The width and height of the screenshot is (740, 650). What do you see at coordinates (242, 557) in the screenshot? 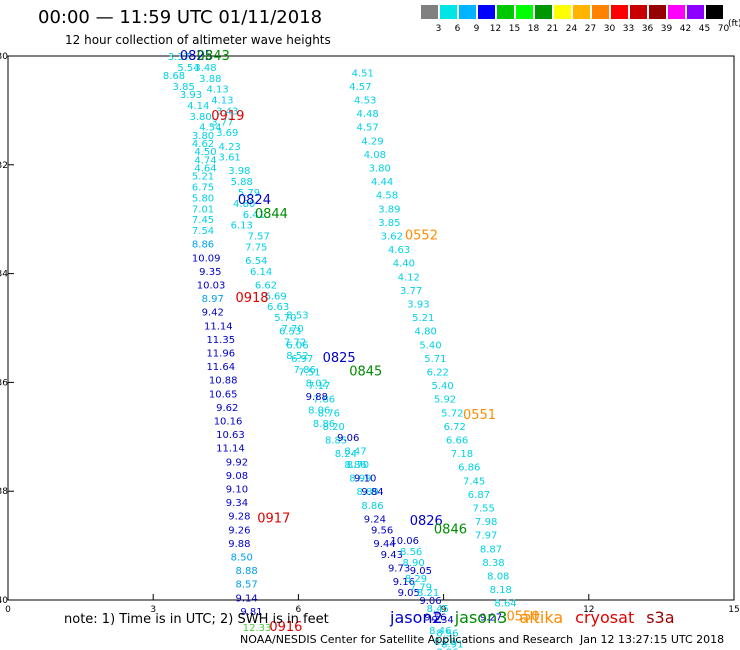
I see `wave-height-label: 8.50` at bounding box center [242, 557].